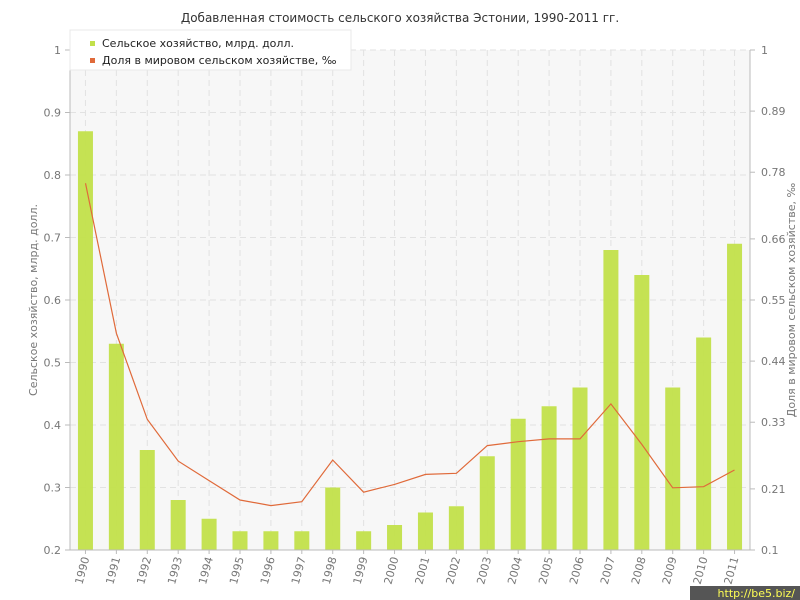 This screenshot has width=800, height=600. What do you see at coordinates (515, 570) in the screenshot?
I see `x-tick-label: 2004` at bounding box center [515, 570].